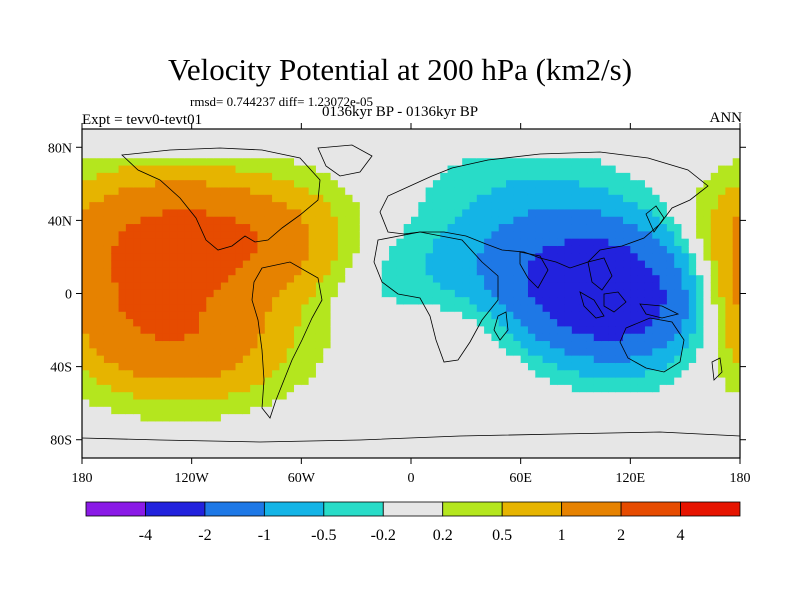 Image resolution: width=800 pixels, height=600 pixels. What do you see at coordinates (82, 478) in the screenshot?
I see `x-tick-label: 180` at bounding box center [82, 478].